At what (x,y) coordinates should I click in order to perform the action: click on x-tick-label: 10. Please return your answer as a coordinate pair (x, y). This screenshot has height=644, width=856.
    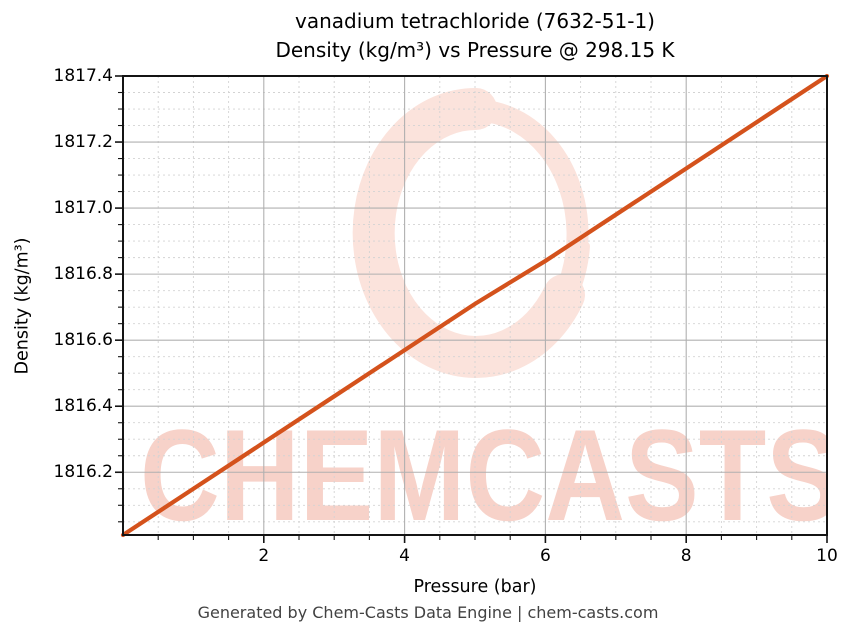
    Looking at the image, I should click on (827, 556).